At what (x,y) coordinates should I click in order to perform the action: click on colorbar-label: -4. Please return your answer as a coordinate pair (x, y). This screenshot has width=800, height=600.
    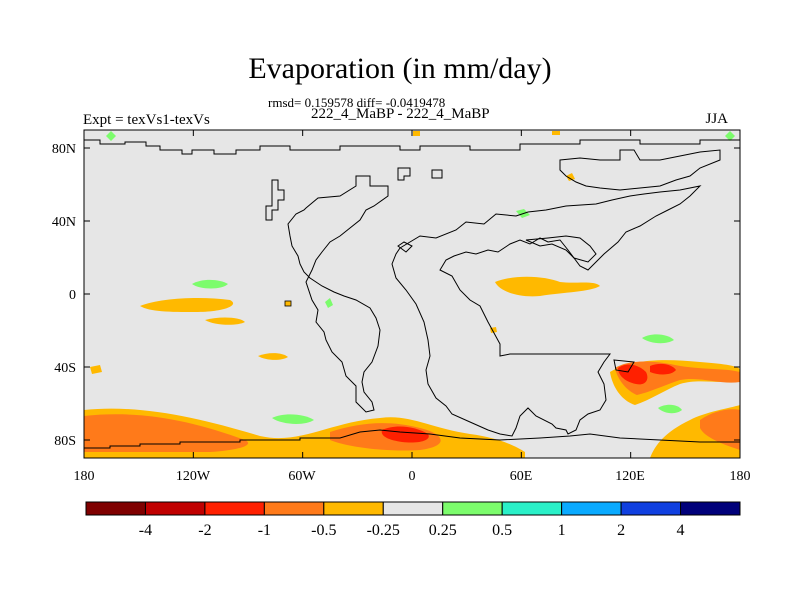
    Looking at the image, I should click on (145, 530).